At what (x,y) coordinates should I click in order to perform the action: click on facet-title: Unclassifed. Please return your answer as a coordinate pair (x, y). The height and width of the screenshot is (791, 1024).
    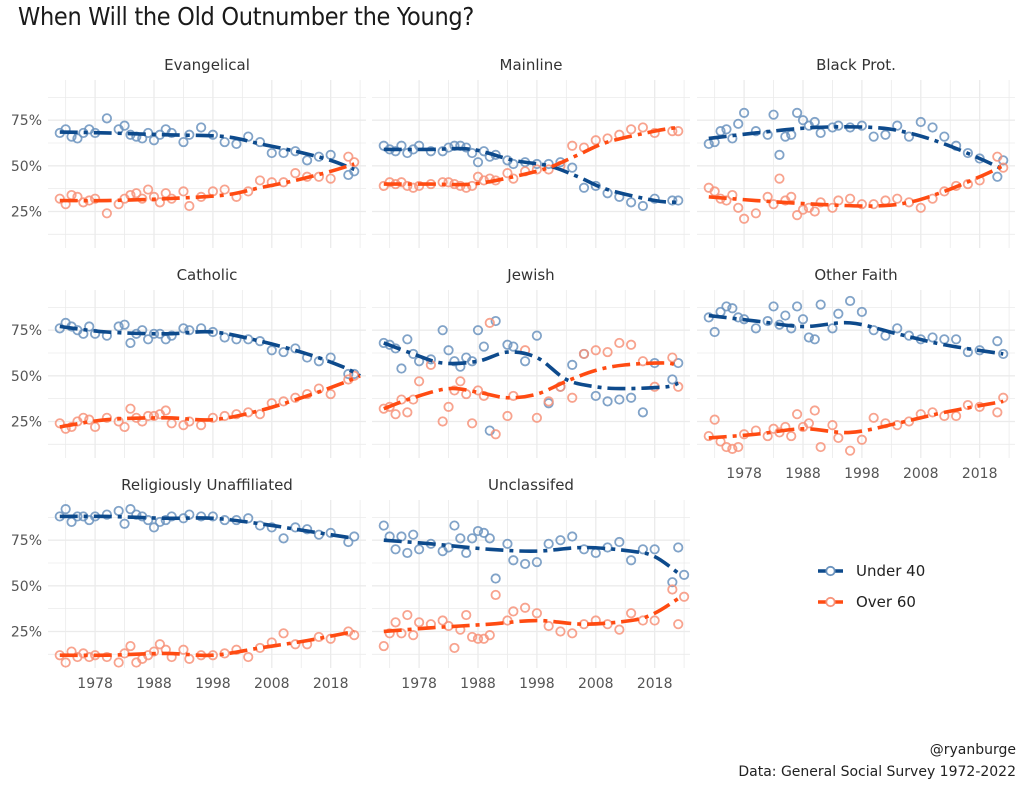
    Looking at the image, I should click on (531, 485).